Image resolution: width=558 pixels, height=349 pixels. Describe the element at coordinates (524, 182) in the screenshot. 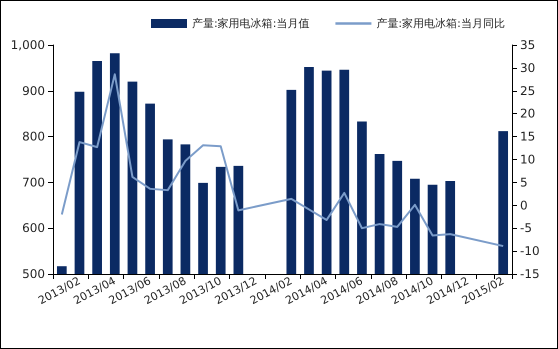

I see `y2-tick-label: 5` at that location.